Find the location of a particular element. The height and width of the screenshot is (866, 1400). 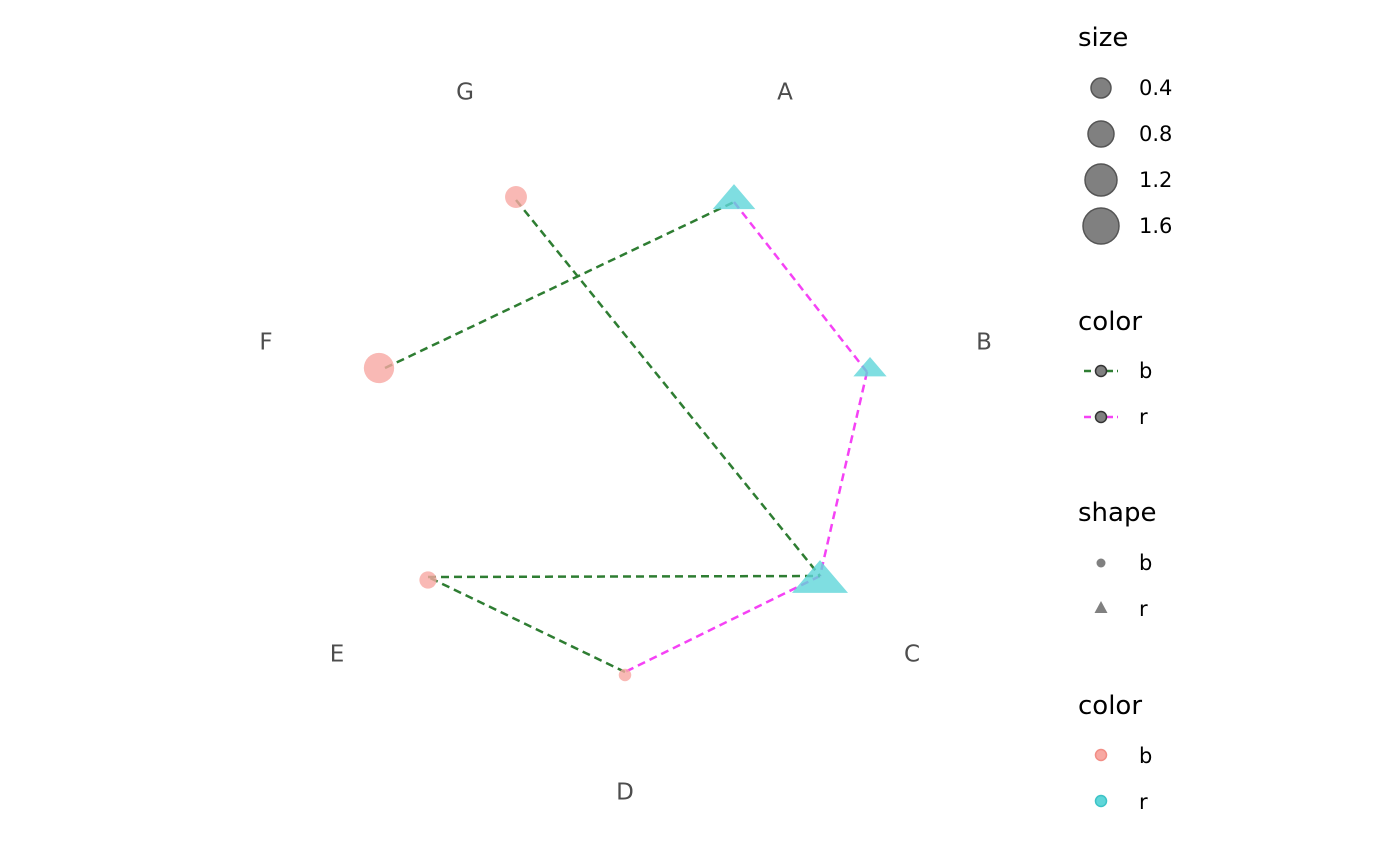

legend-edge-color: color b r is located at coordinates (1115, 368).